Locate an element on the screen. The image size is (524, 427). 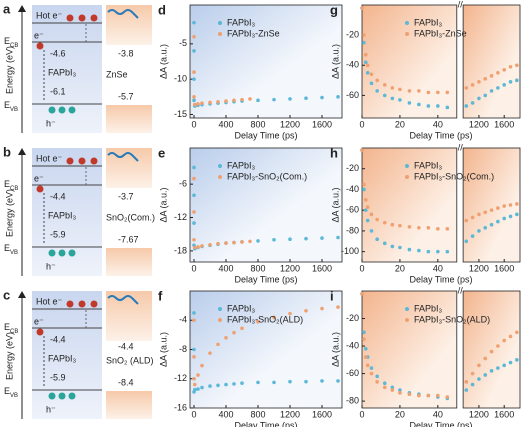
panel-label: e is located at coordinates (161, 152).